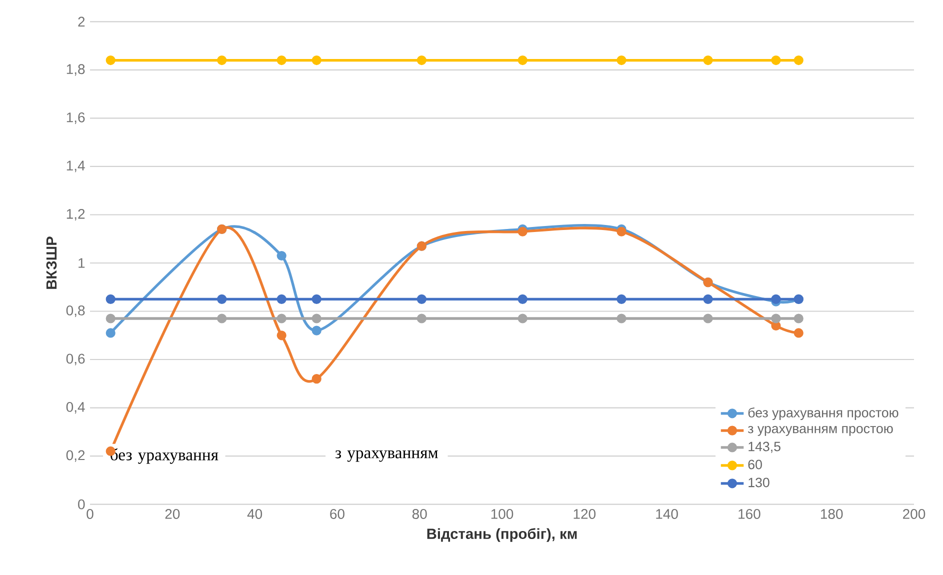 Image resolution: width=943 pixels, height=575 pixels. What do you see at coordinates (81, 504) in the screenshot?
I see `y-tick-label: 0` at bounding box center [81, 504].